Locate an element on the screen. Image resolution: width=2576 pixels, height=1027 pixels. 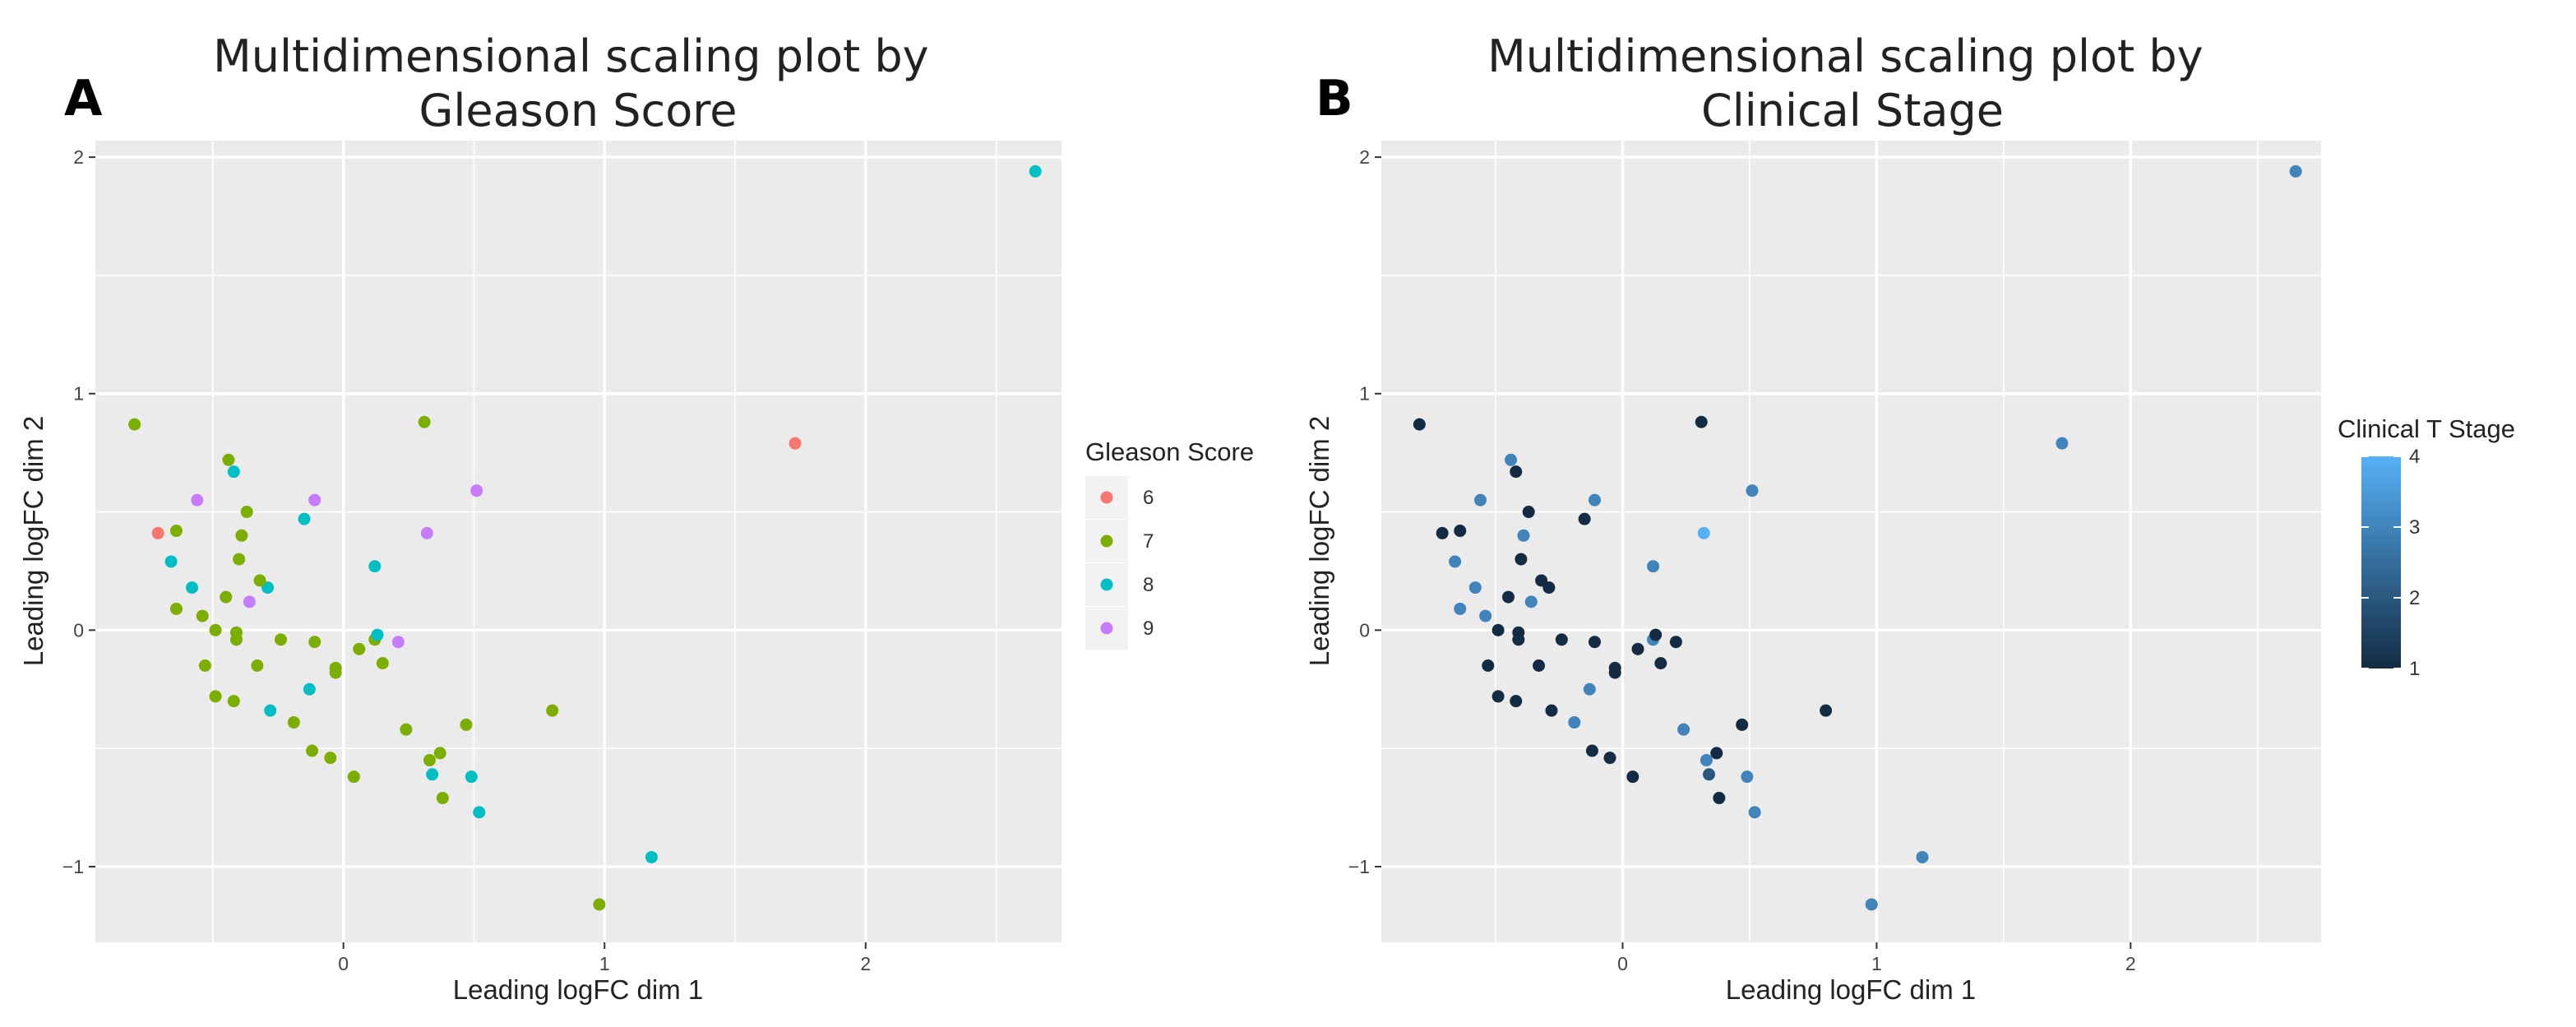
x-tick-label-b-2: 2 is located at coordinates (2130, 964).